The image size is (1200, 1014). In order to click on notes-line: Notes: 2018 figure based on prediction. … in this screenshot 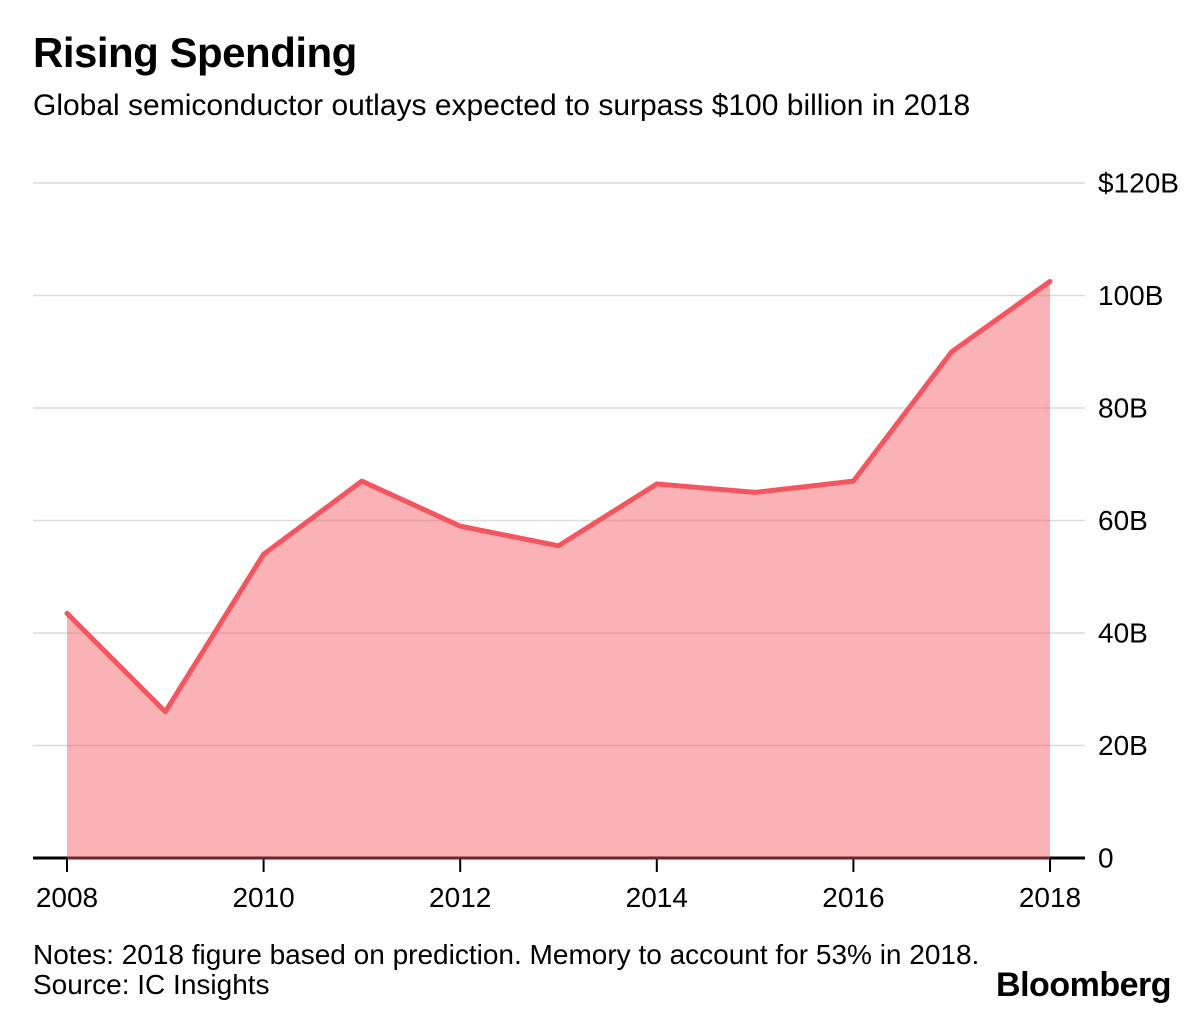, I will do `click(506, 954)`.